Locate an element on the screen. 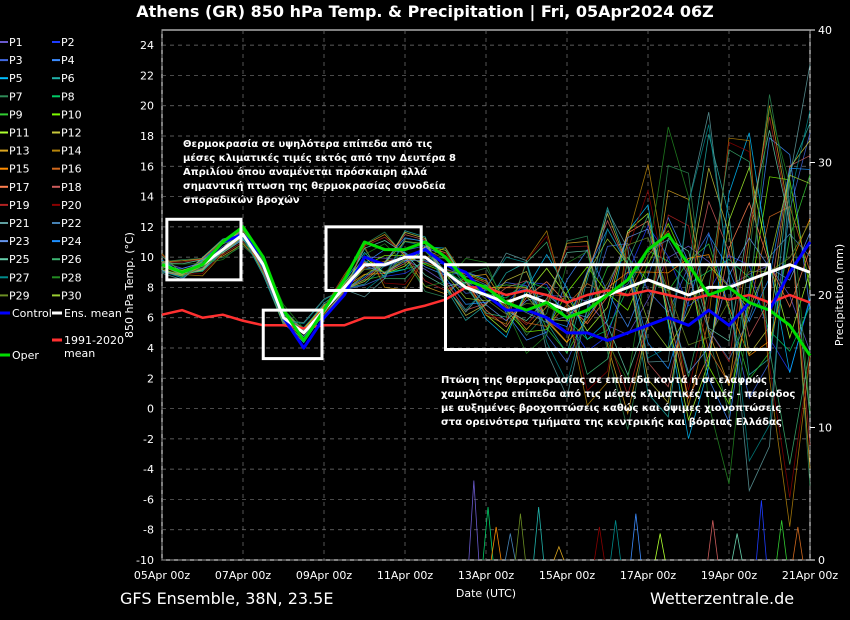 This screenshot has height=620, width=850. legend-label: P8 is located at coordinates (68, 96).